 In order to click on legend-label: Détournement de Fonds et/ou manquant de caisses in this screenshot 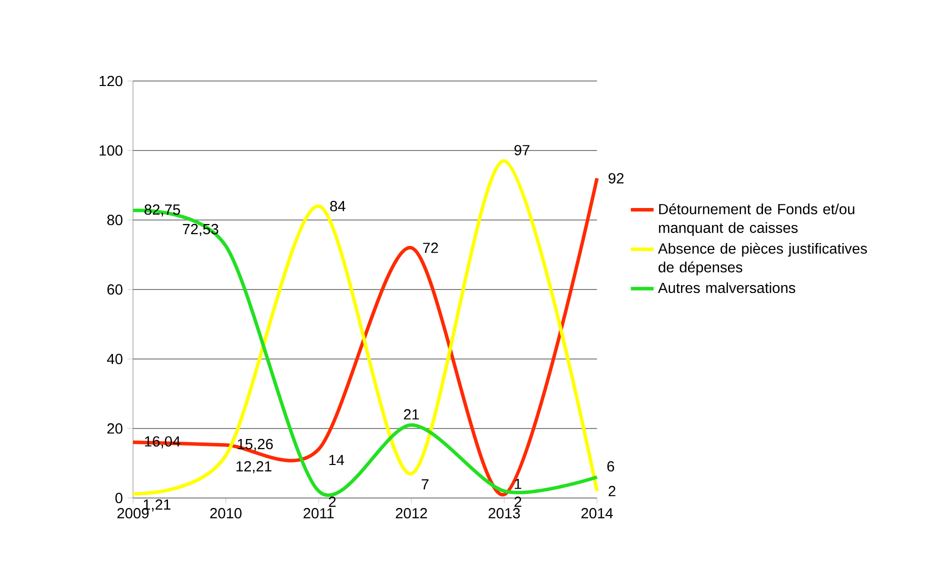, I will do `click(756, 219)`.